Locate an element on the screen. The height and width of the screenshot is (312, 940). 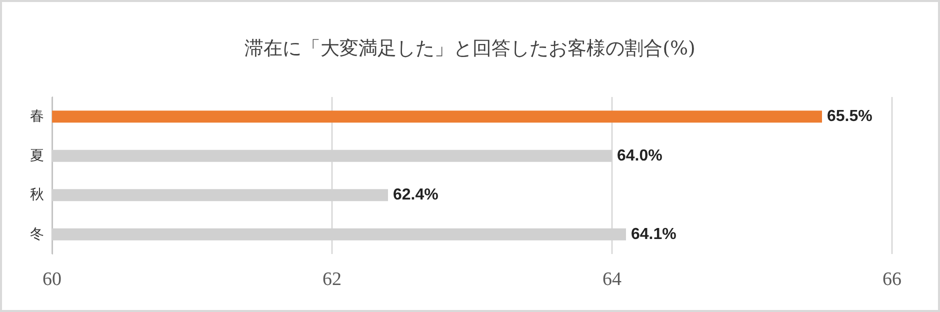
x-tick-label: 62 is located at coordinates (332, 279).